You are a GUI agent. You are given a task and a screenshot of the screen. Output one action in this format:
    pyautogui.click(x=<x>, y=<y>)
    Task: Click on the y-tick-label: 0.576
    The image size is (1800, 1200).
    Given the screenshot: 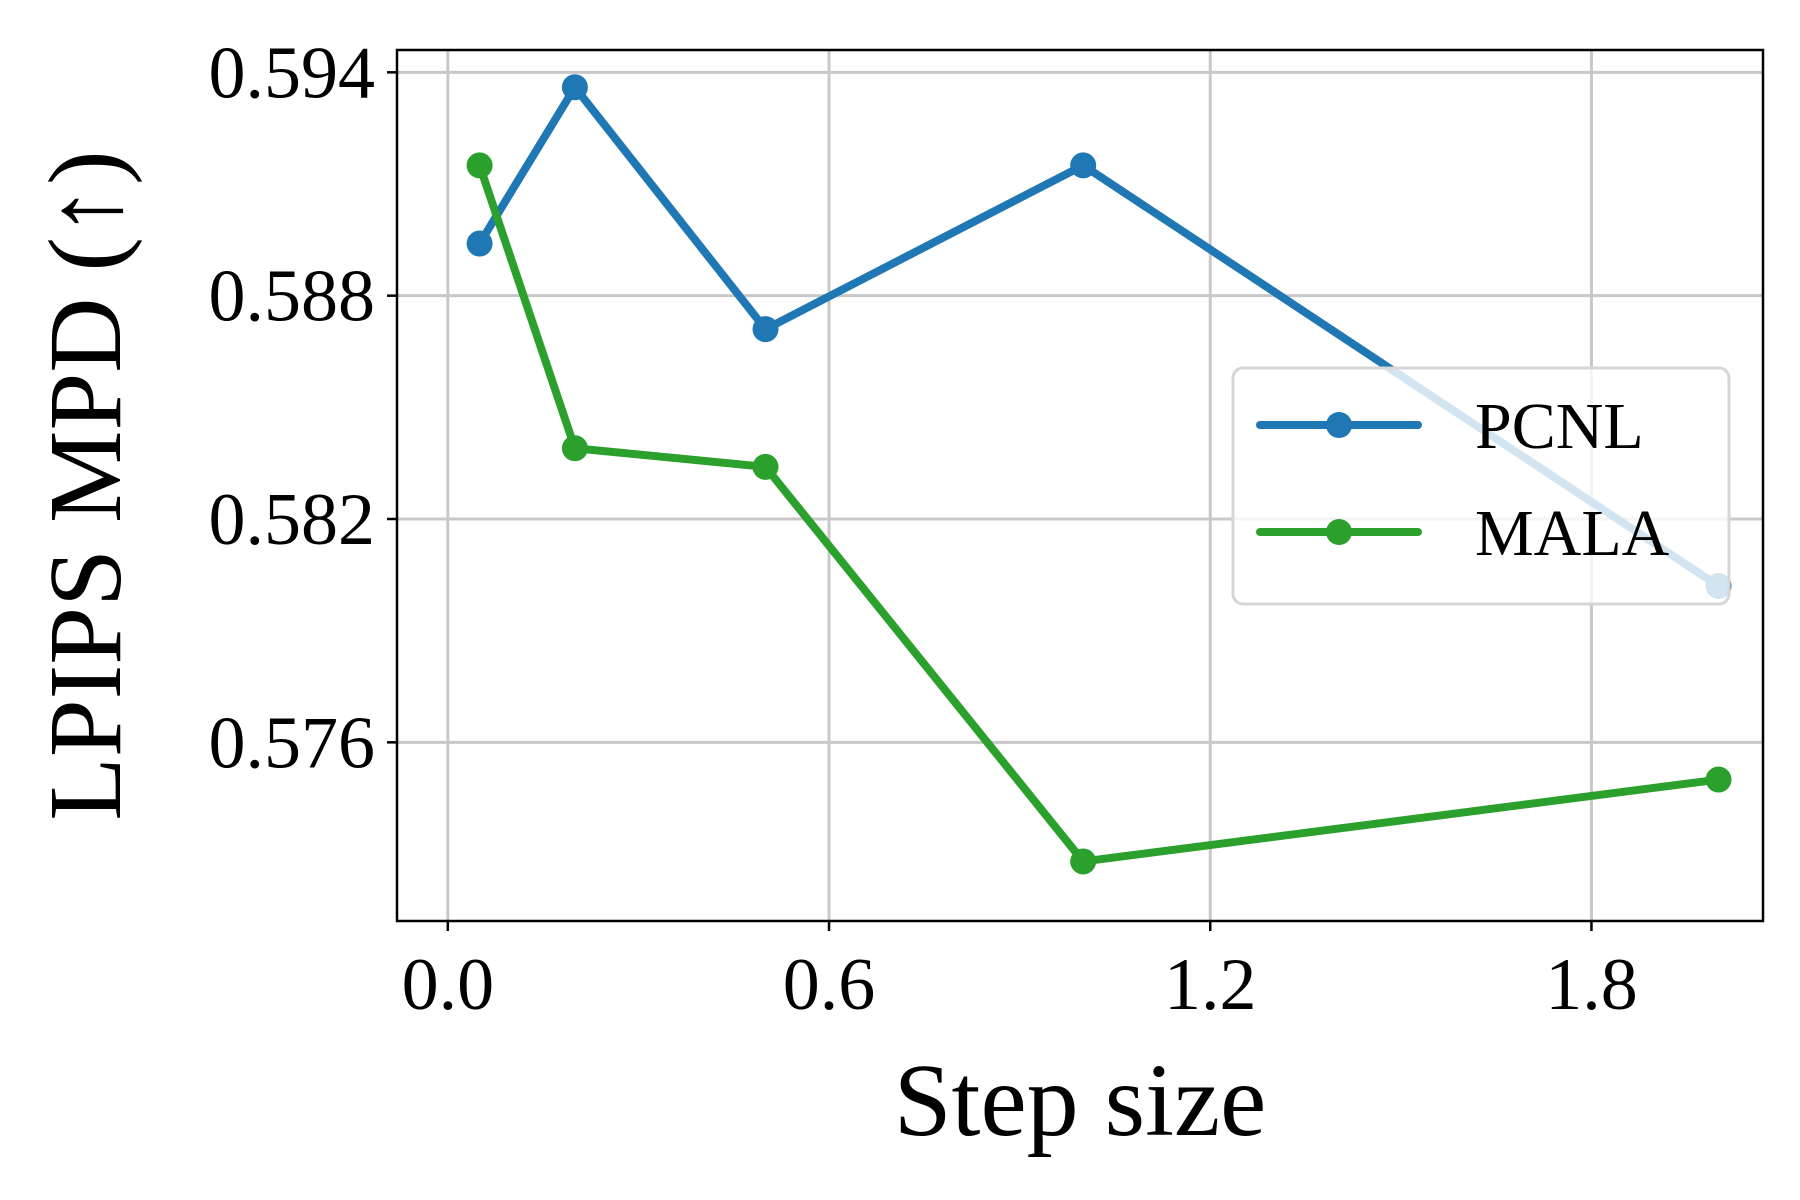 What is the action you would take?
    pyautogui.click(x=292, y=743)
    